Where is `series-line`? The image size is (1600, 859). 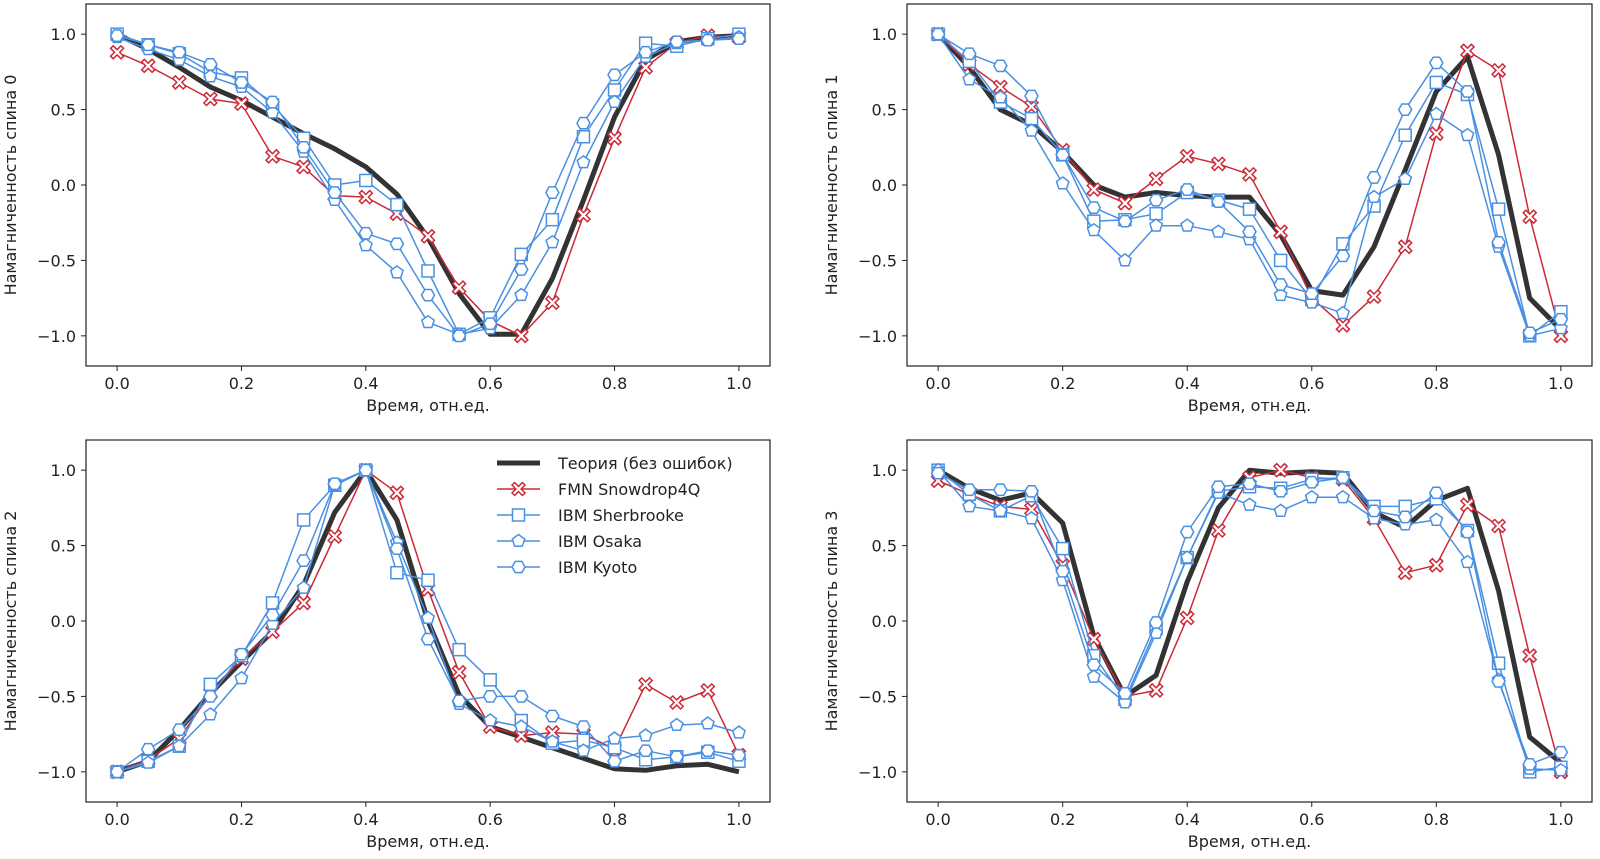
series-line is located at coordinates (1249, 616).